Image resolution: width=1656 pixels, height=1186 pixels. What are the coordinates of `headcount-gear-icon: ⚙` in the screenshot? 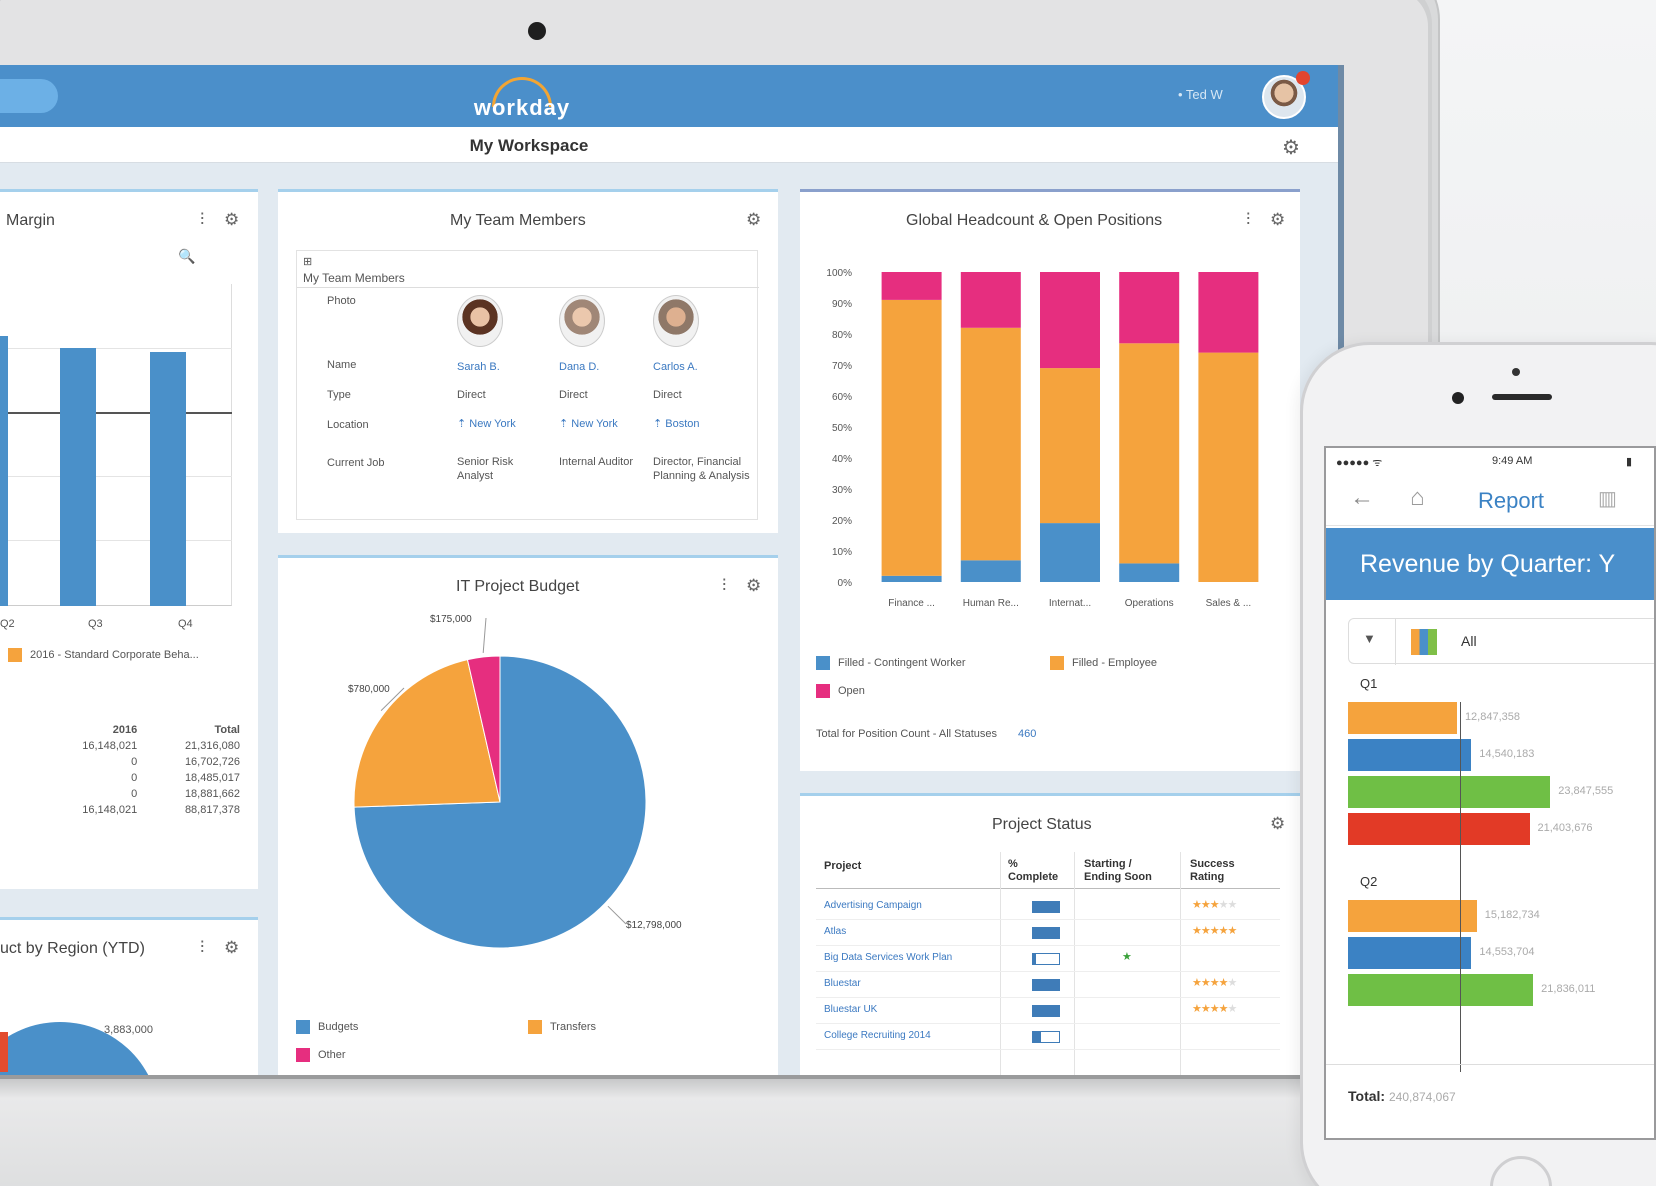 It's located at (1278, 219).